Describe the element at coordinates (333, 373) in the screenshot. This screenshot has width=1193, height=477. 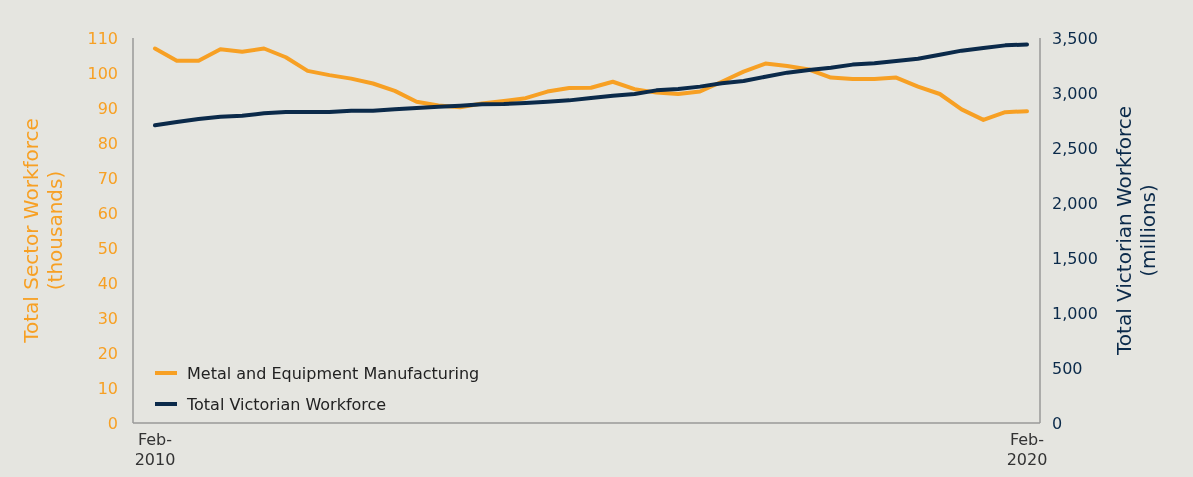
I see `legend-label: Metal and Equipment Manufacturing` at that location.